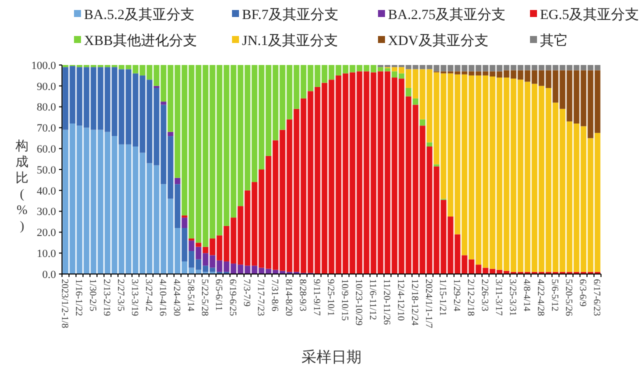 This screenshot has height=373, width=640. Describe the element at coordinates (140, 40) in the screenshot. I see `legend-label: XBB其他进化分支` at that location.